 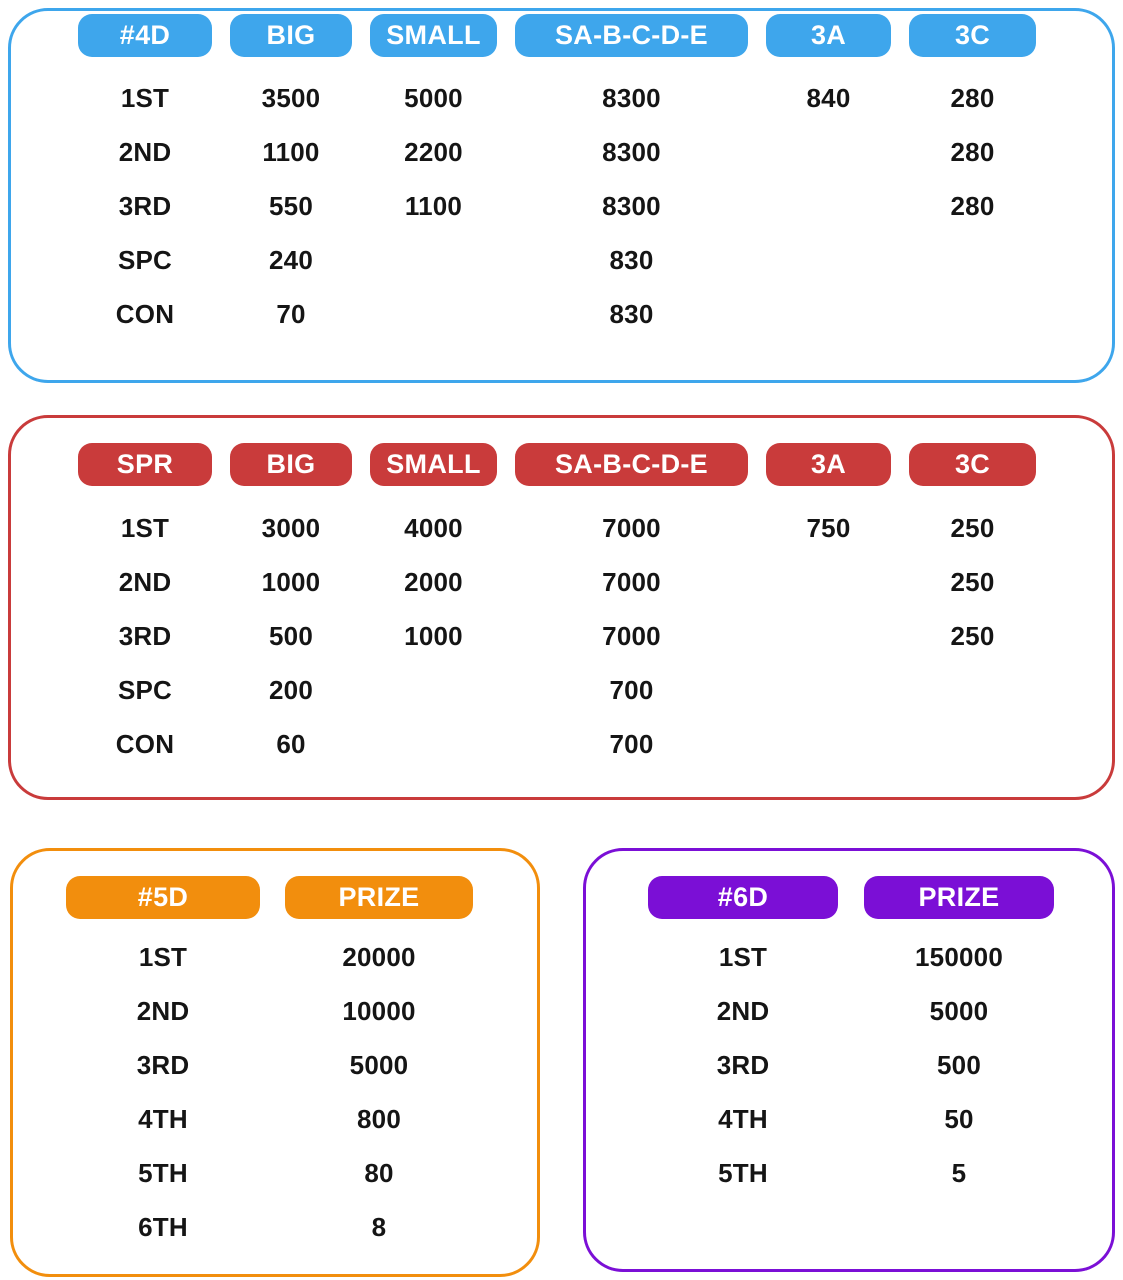 What do you see at coordinates (433, 97) in the screenshot?
I see `small-value: 5000` at bounding box center [433, 97].